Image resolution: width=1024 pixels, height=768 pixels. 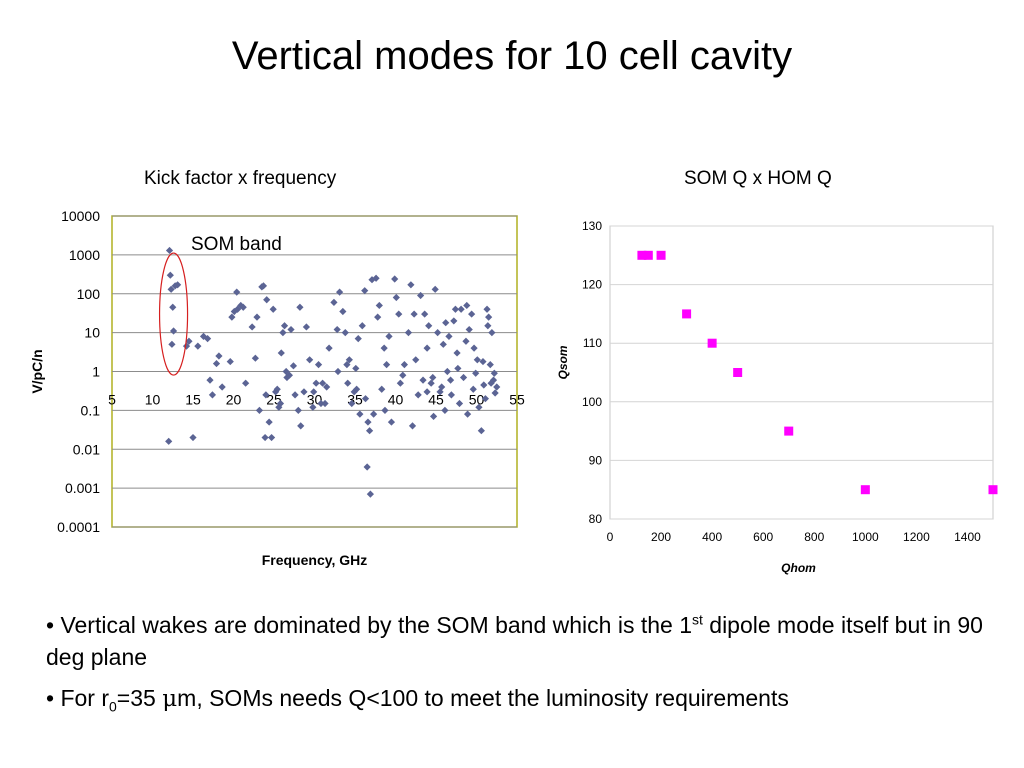 I want to click on y-tick-label: 0.1, so click(x=91, y=410).